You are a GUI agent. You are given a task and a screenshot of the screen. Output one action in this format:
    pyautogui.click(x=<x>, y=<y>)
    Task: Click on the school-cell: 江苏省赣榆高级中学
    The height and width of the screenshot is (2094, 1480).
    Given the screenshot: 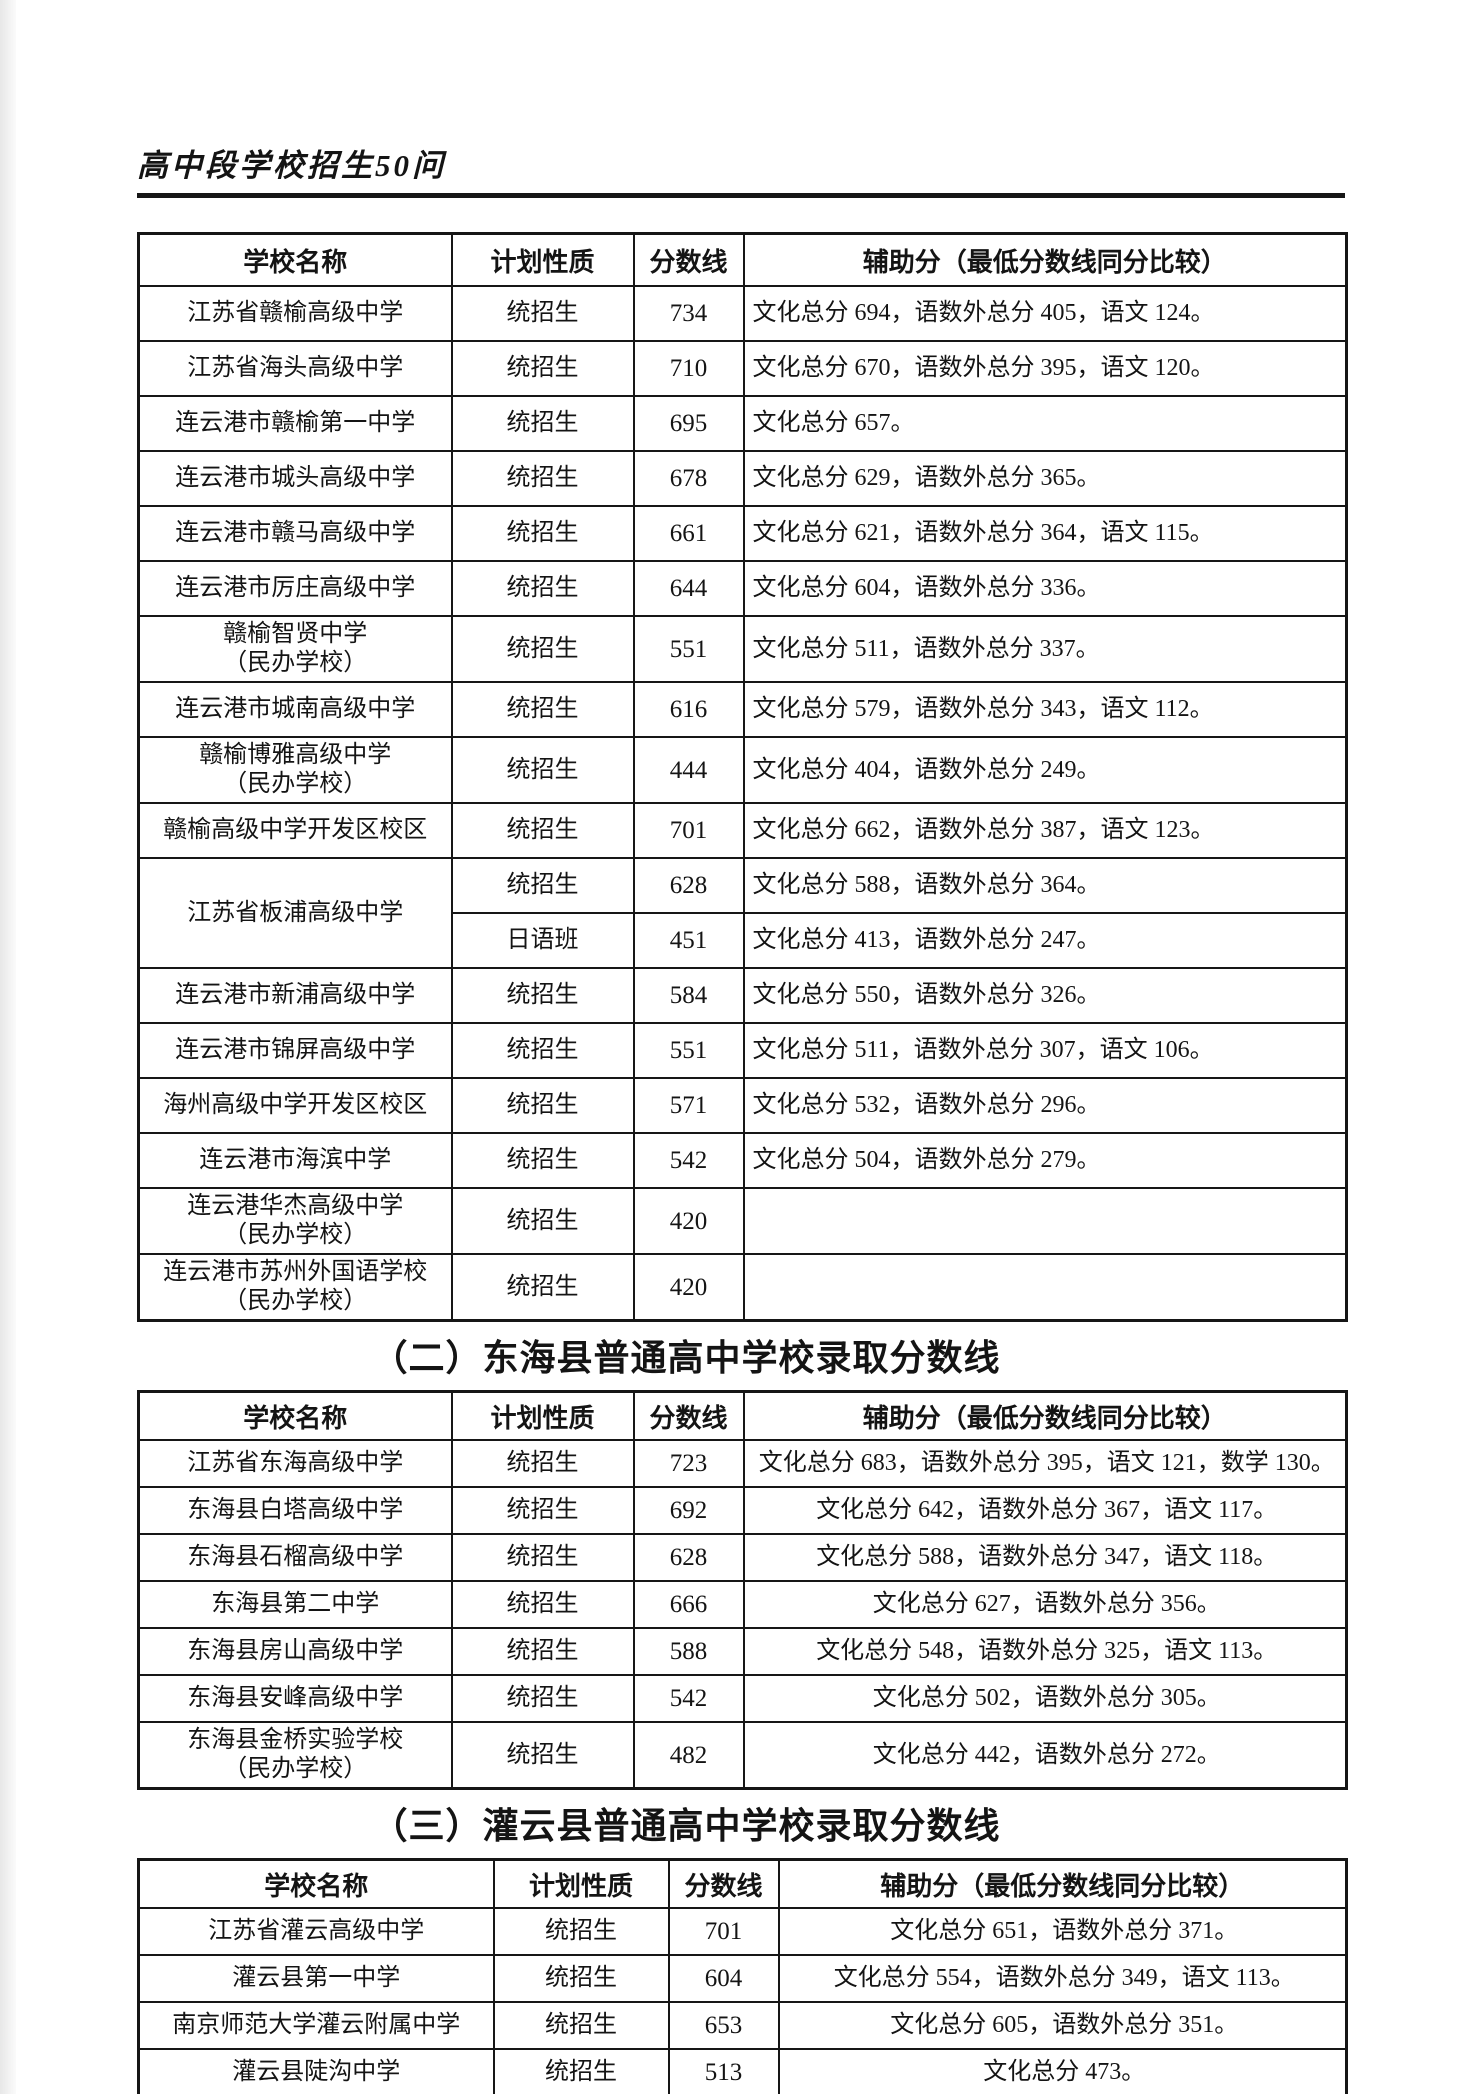 What is the action you would take?
    pyautogui.click(x=295, y=313)
    